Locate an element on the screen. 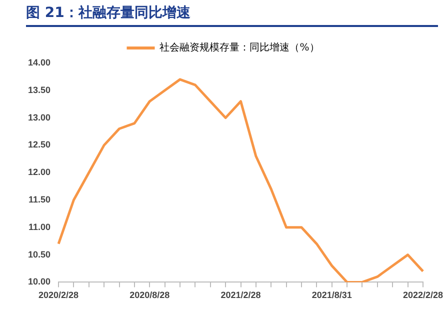 This screenshot has width=446, height=329. y-tick-label: 13.00 is located at coordinates (39, 117).